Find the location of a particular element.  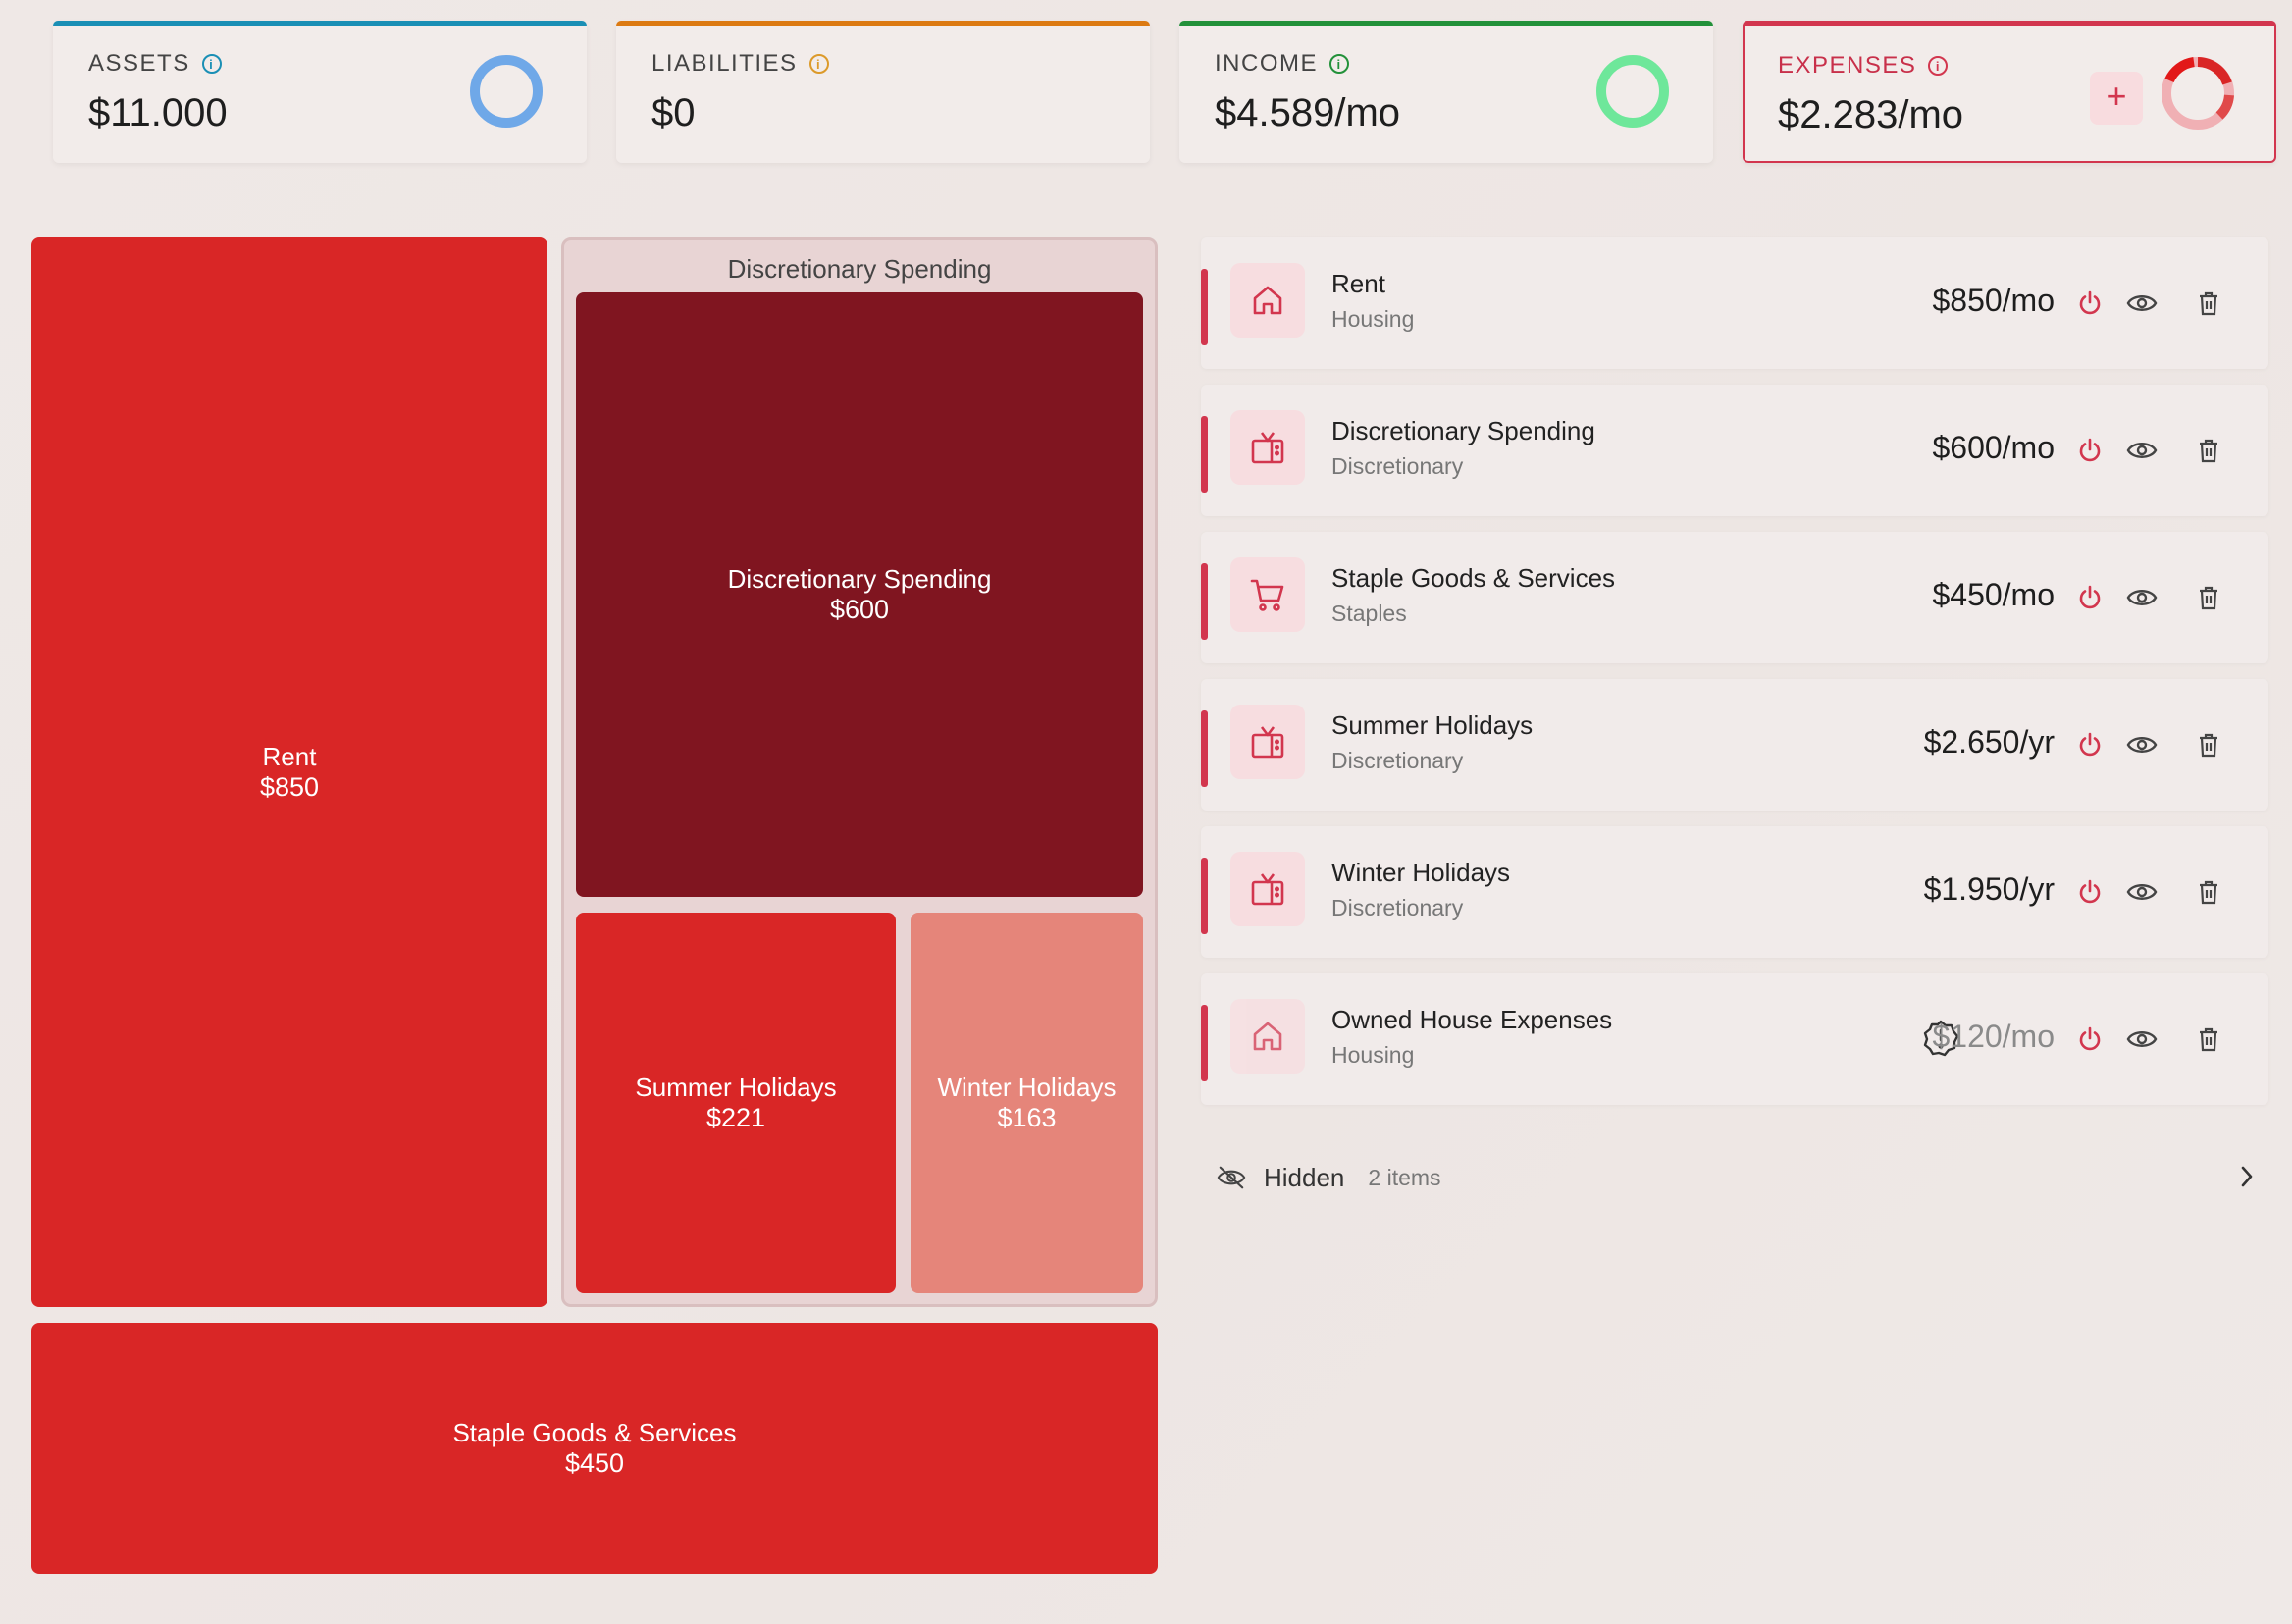

expense-name: Winter Holidays is located at coordinates (1421, 872).